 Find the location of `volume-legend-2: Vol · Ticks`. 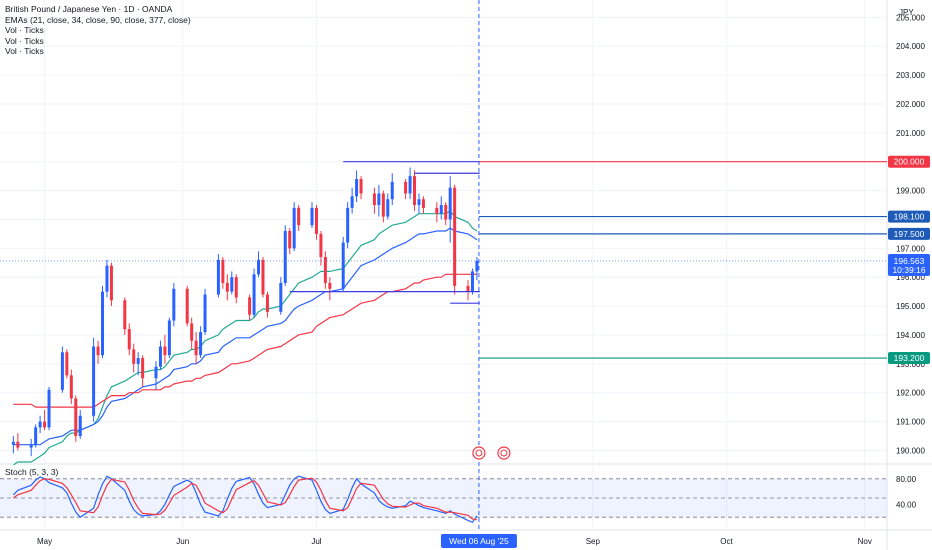

volume-legend-2: Vol · Ticks is located at coordinates (24, 40).